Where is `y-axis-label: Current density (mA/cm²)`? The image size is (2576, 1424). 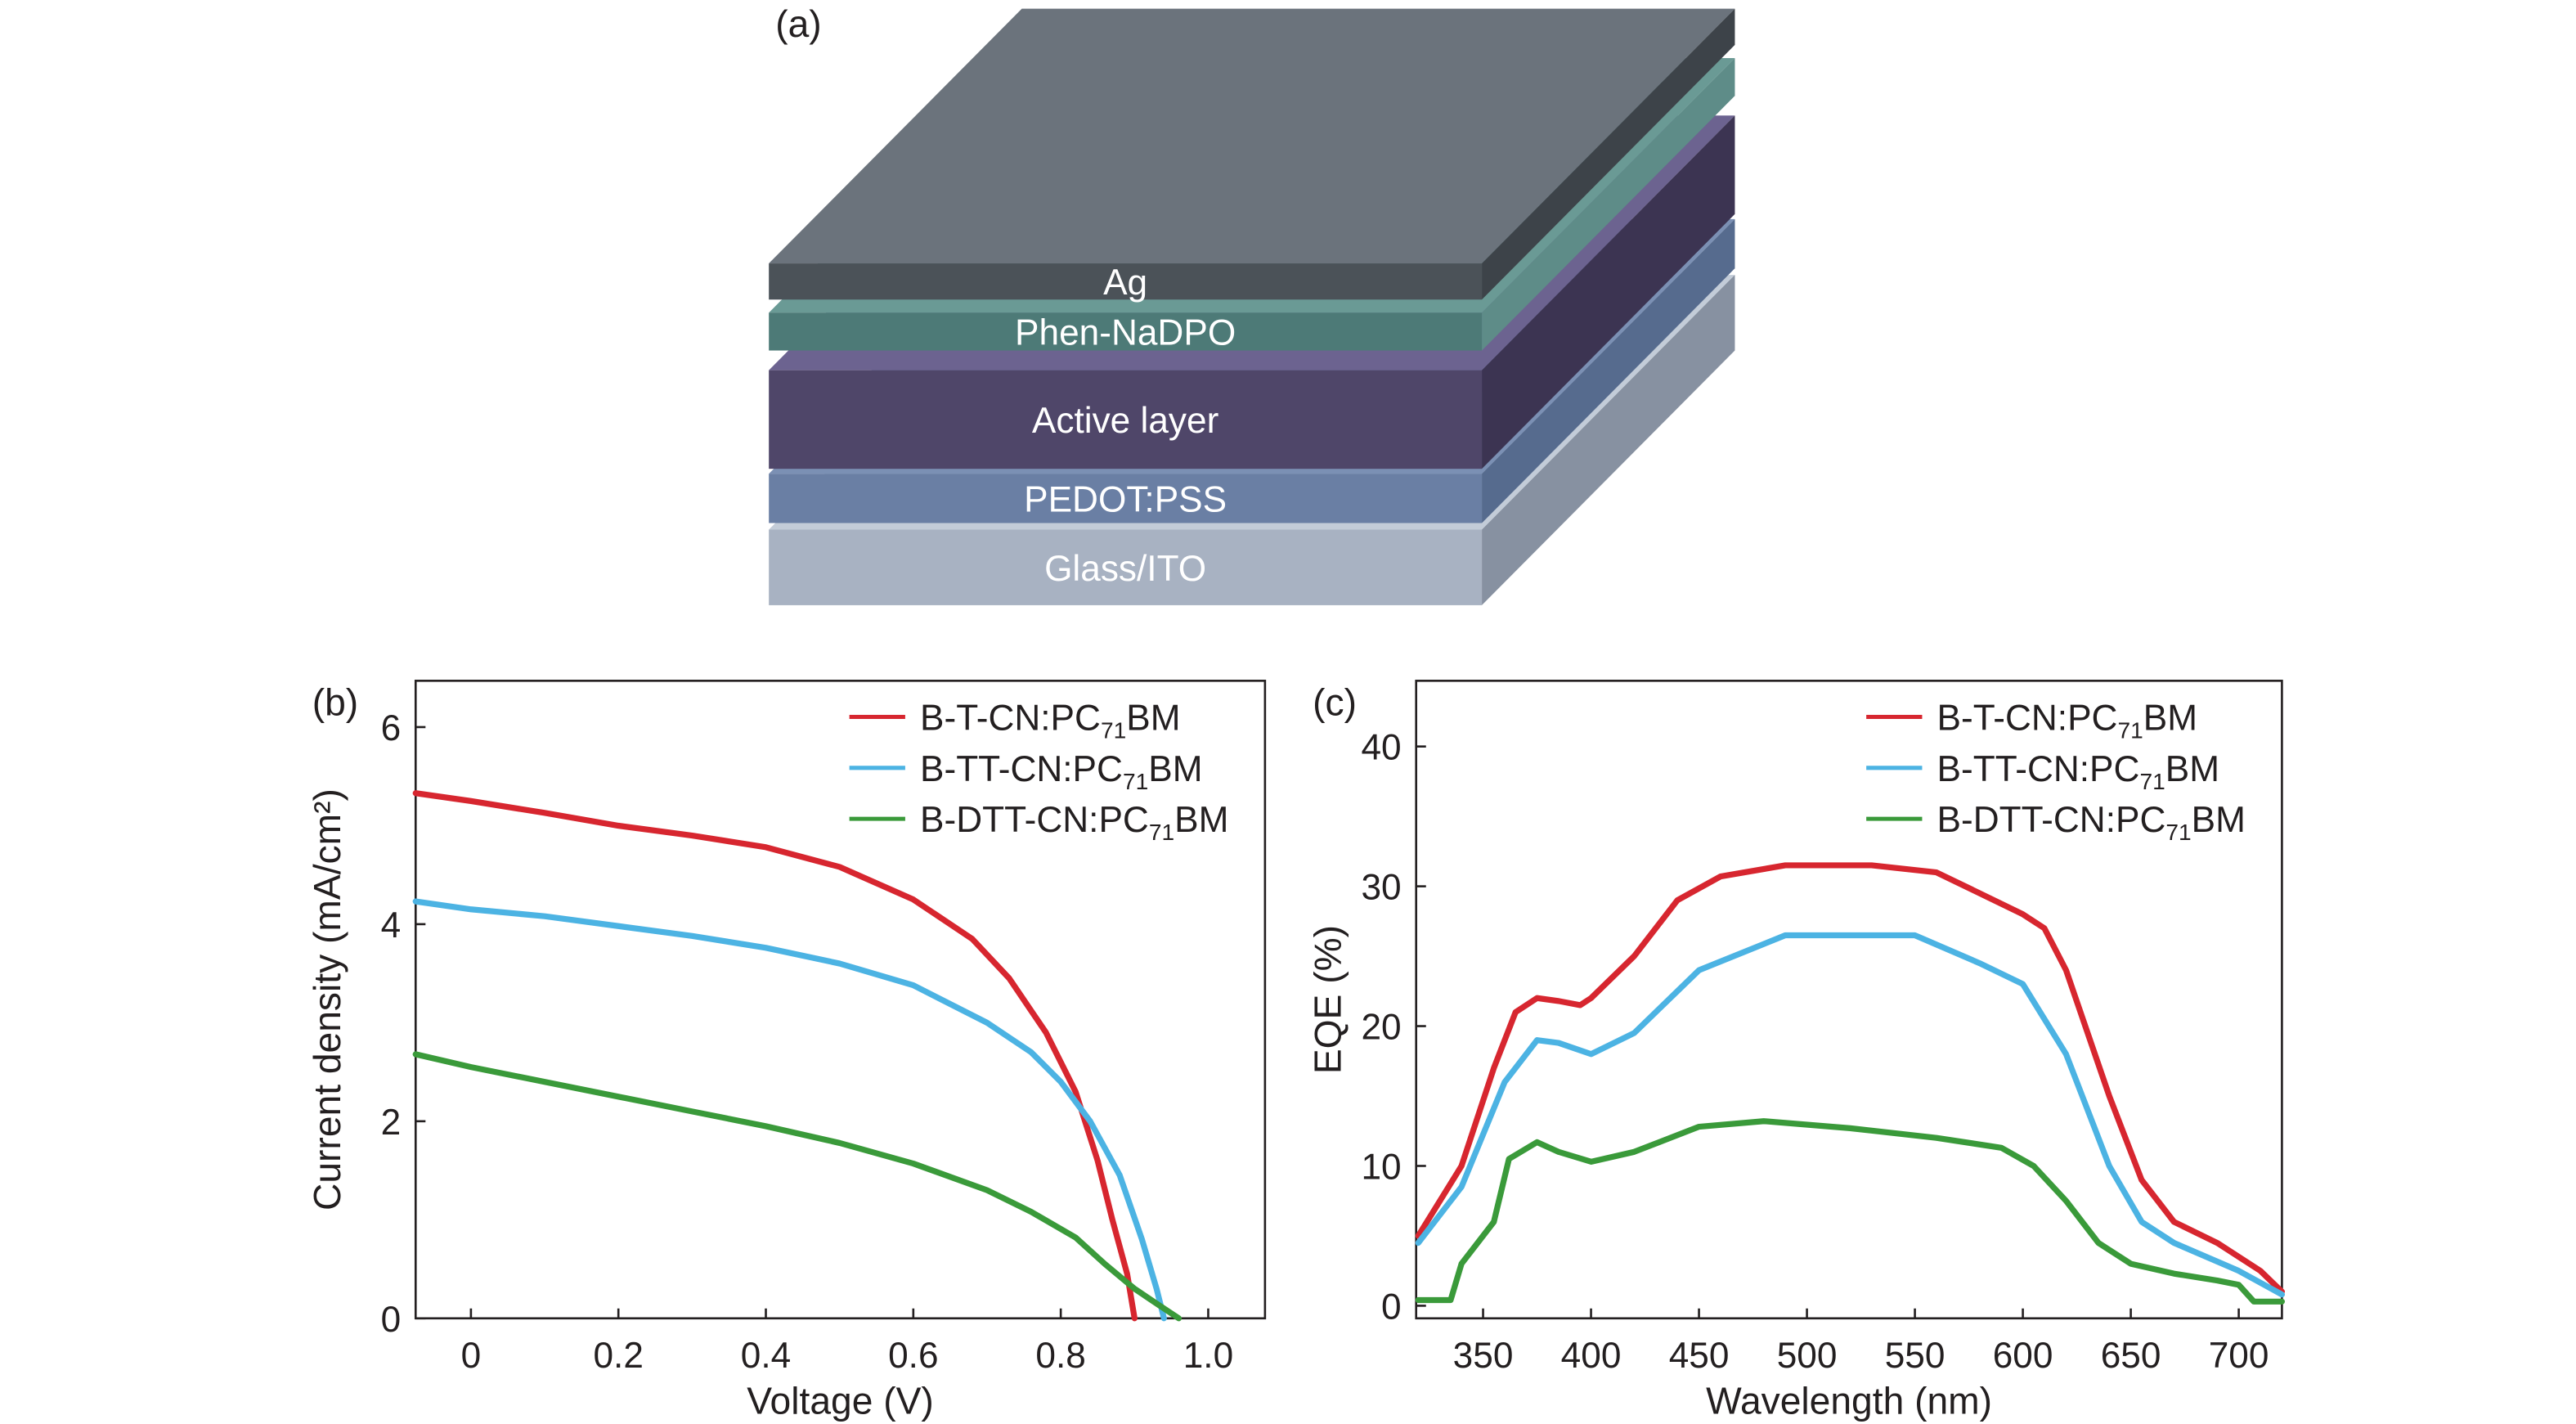 y-axis-label: Current density (mA/cm²) is located at coordinates (327, 999).